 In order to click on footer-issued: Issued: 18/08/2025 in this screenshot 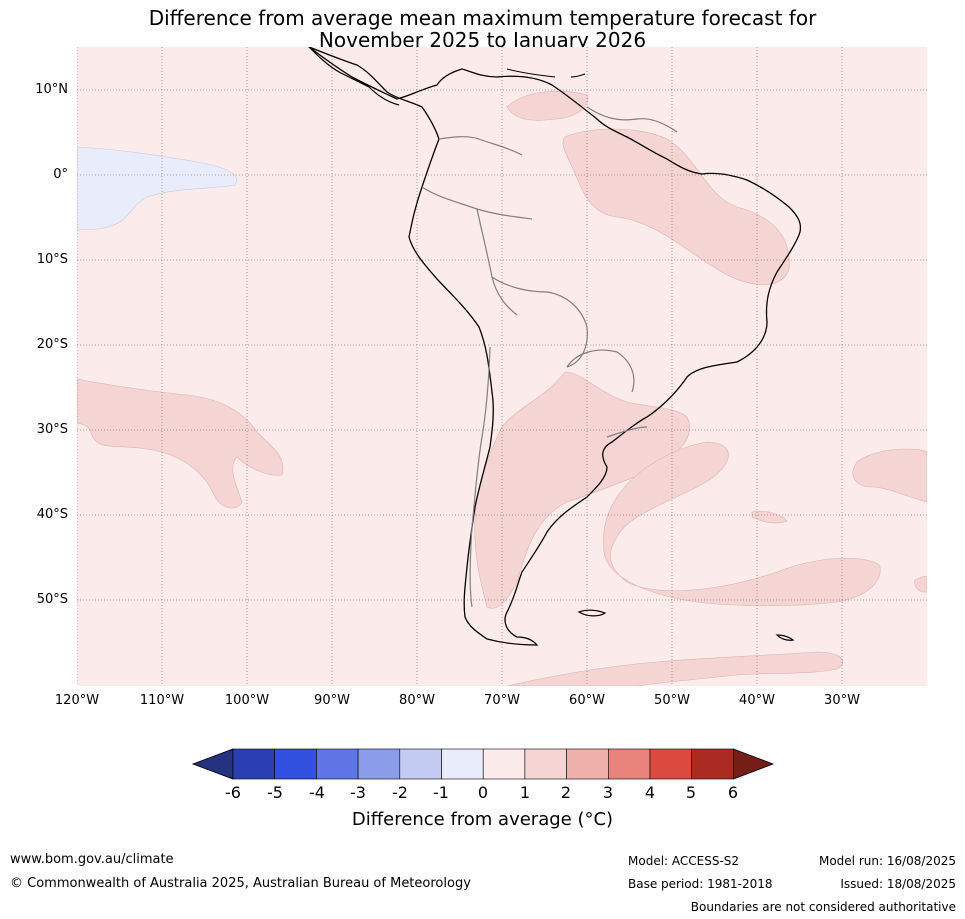, I will do `click(898, 884)`.